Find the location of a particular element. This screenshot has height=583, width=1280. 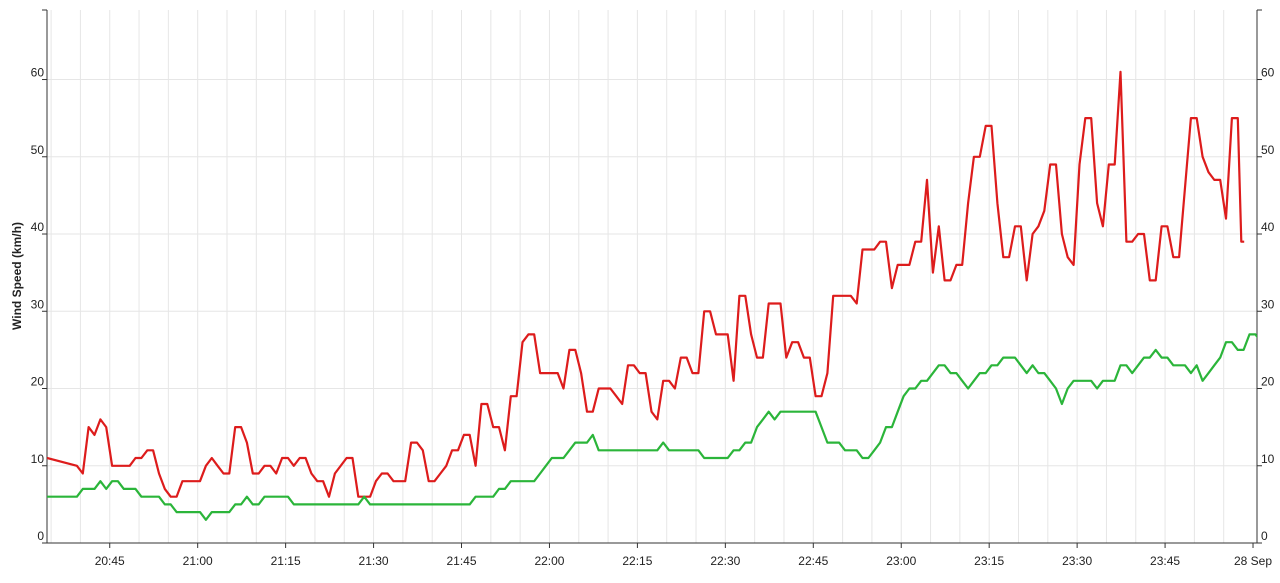

y-tick-label-left: 40 is located at coordinates (38, 227).